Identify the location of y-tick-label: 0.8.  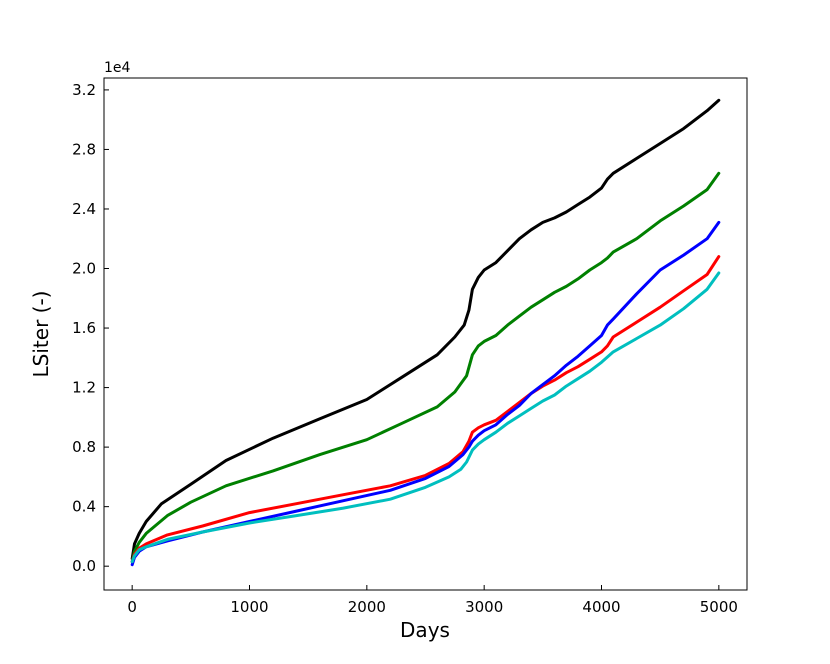
(84, 447).